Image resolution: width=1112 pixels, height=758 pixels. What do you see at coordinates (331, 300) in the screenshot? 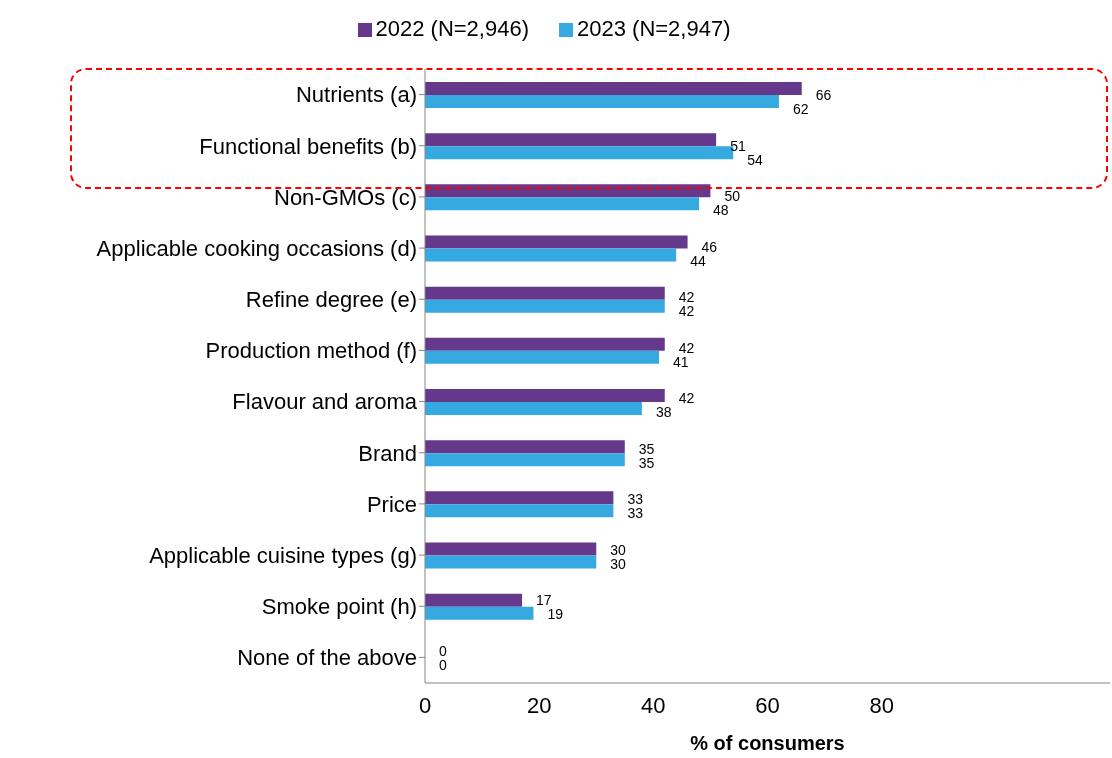
I see `y-tick-label: Refine degree (e)` at bounding box center [331, 300].